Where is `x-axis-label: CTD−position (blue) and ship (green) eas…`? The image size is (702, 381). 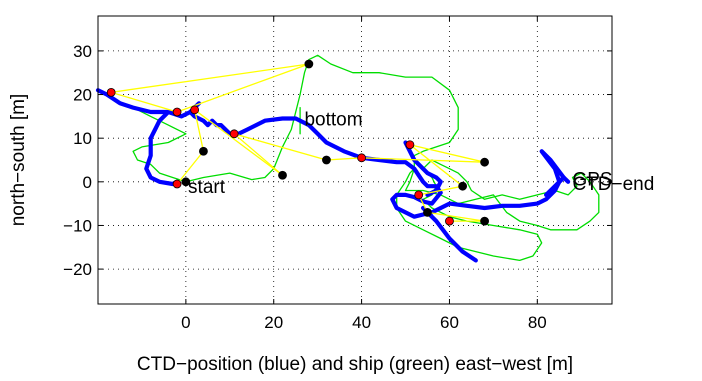 x-axis-label: CTD−position (blue) and ship (green) eas… is located at coordinates (355, 364).